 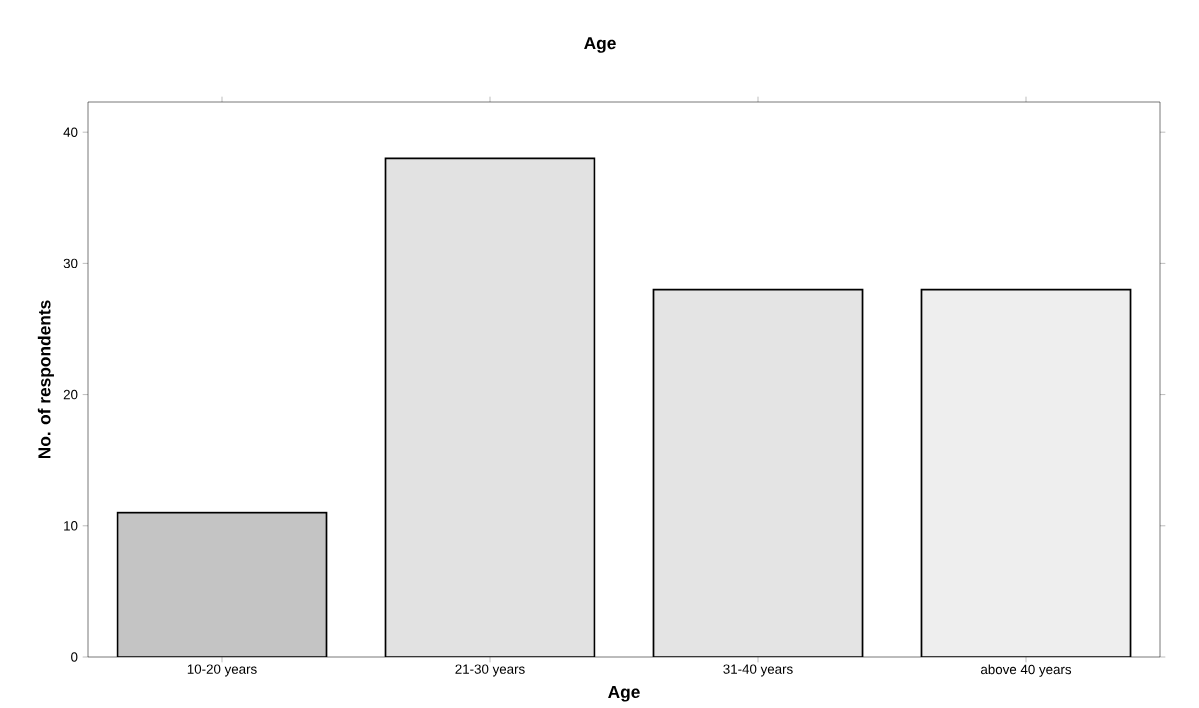 I want to click on x-tick-label: 10-20 years, so click(x=222, y=670).